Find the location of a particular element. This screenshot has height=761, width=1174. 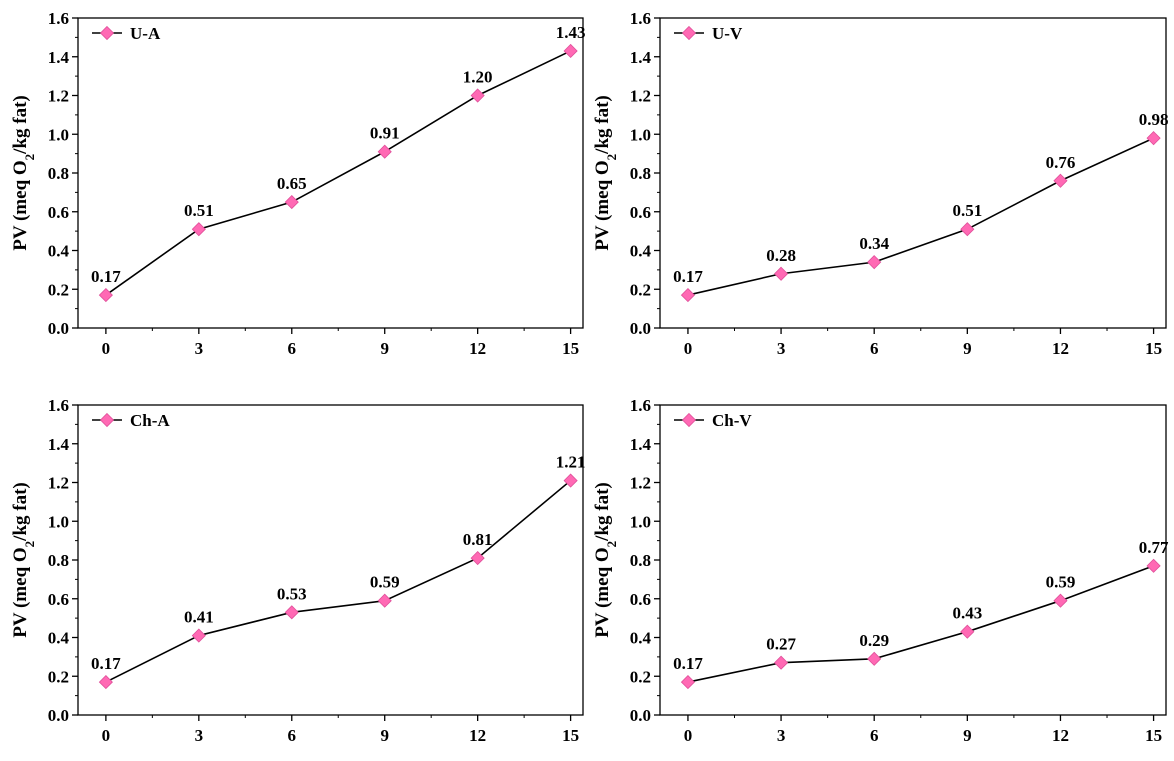

data-label: 0.27 is located at coordinates (781, 644).